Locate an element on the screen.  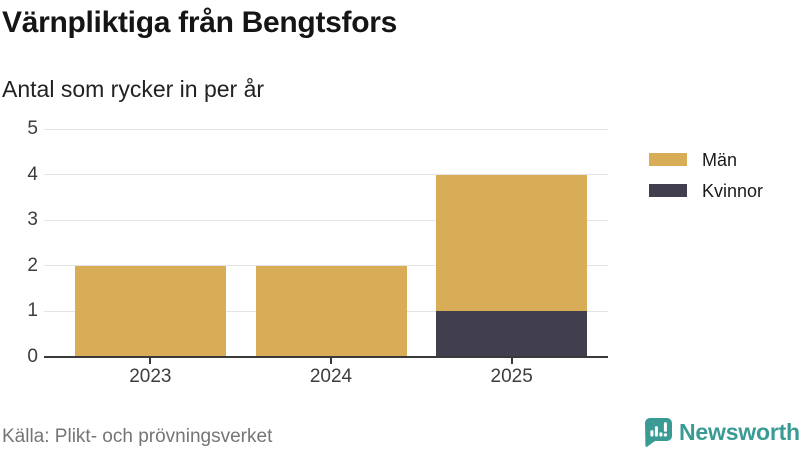
legend-item-kvinnor: Kvinnor is located at coordinates (706, 191).